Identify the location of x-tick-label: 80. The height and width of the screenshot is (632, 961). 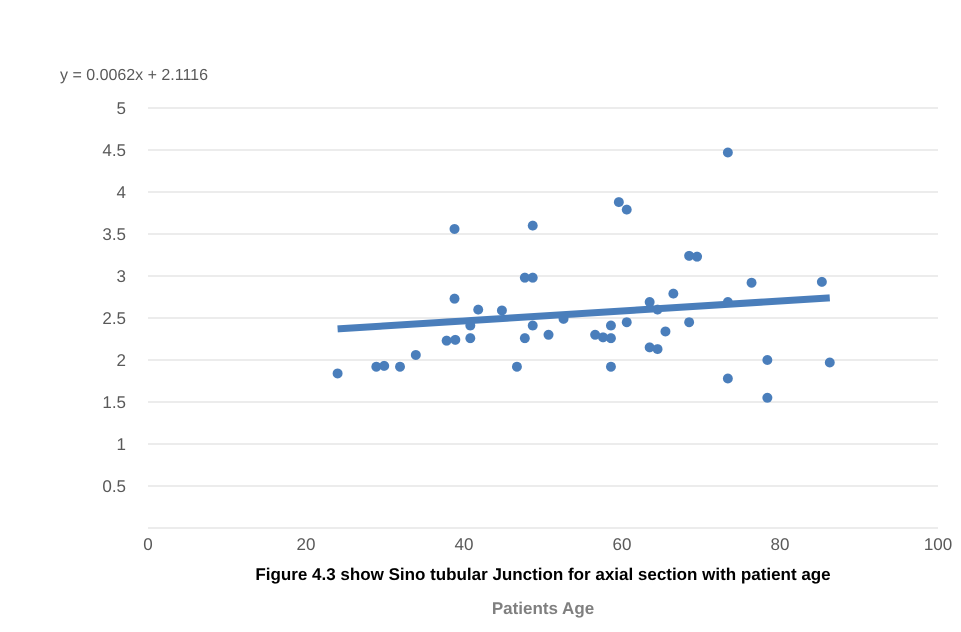
(780, 544).